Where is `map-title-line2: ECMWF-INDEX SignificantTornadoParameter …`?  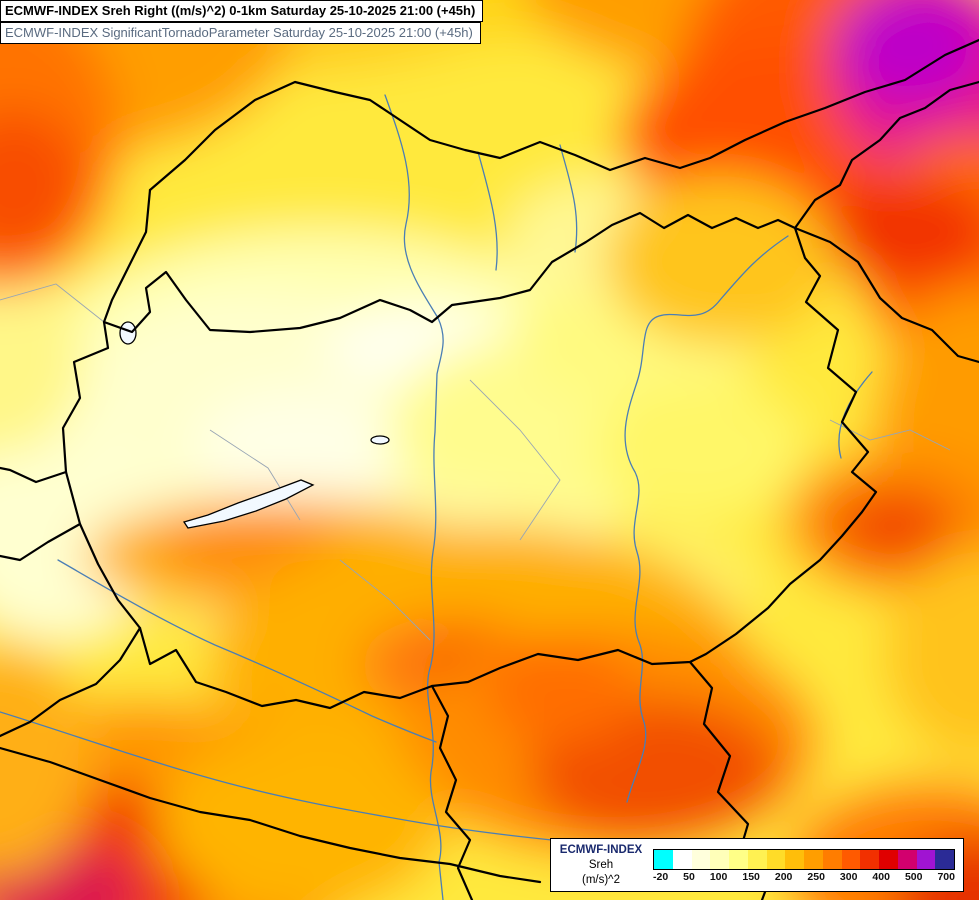
map-title-line2: ECMWF-INDEX SignificantTornadoParameter … is located at coordinates (240, 33).